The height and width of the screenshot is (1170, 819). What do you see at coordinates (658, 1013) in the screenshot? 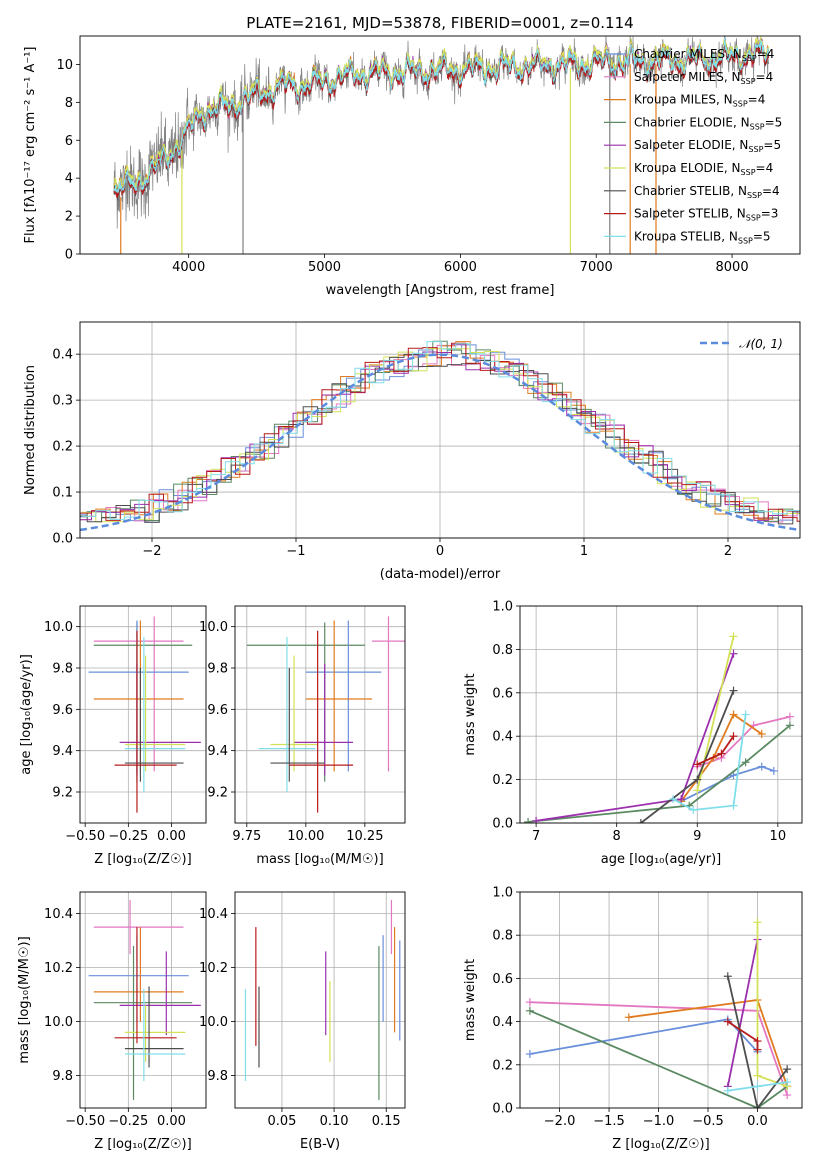
I see `weight-vs-Z-plot-area` at bounding box center [658, 1013].